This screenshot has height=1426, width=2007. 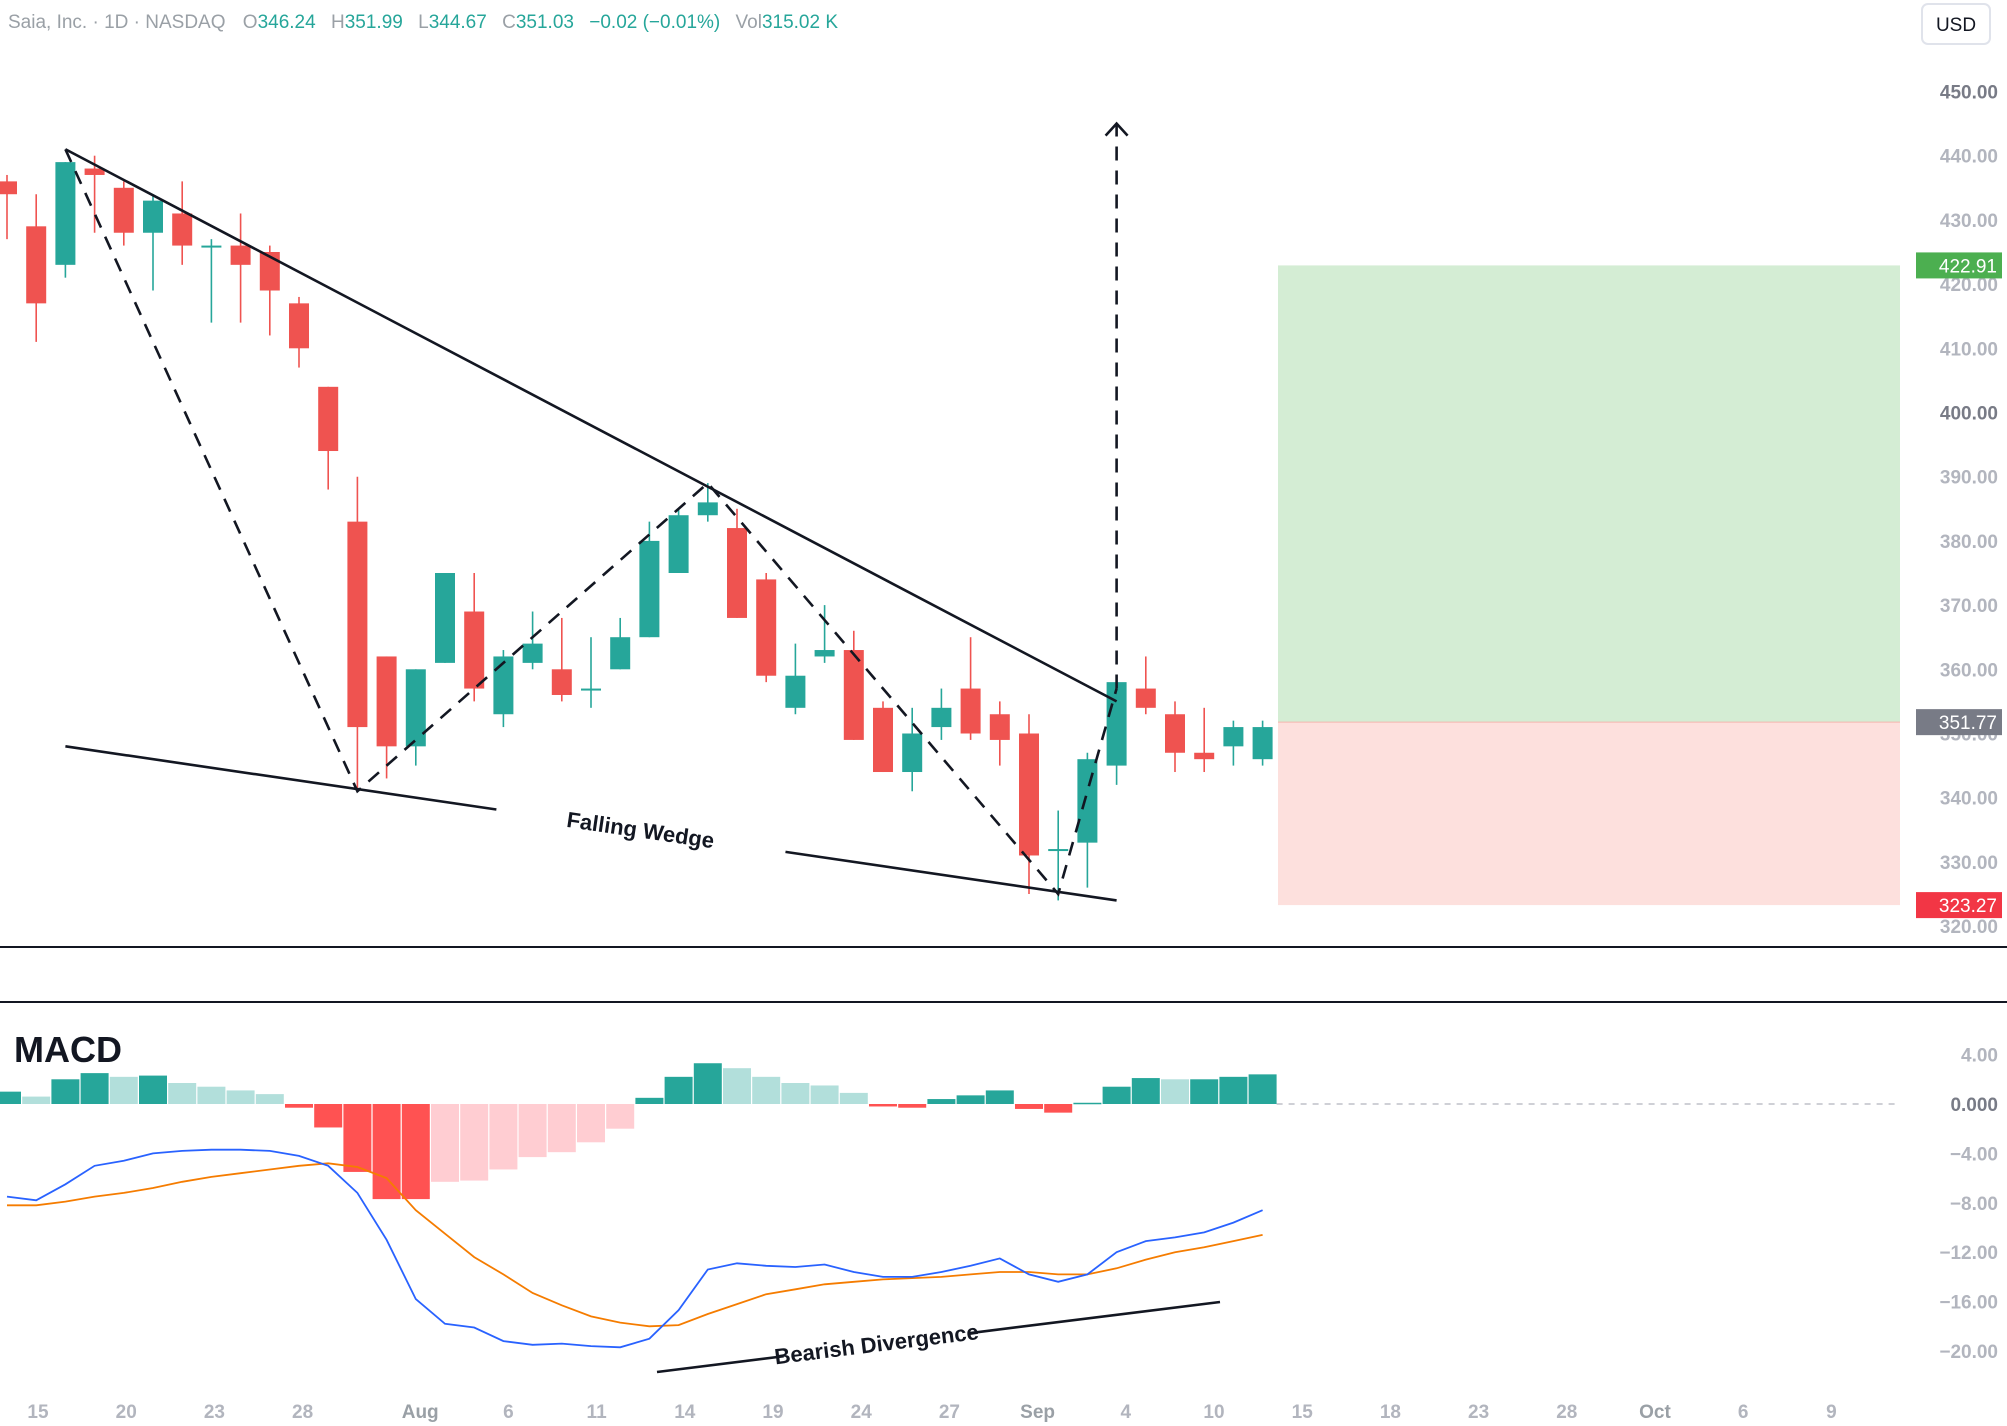 What do you see at coordinates (749, 22) in the screenshot?
I see `volume-label: Vol` at bounding box center [749, 22].